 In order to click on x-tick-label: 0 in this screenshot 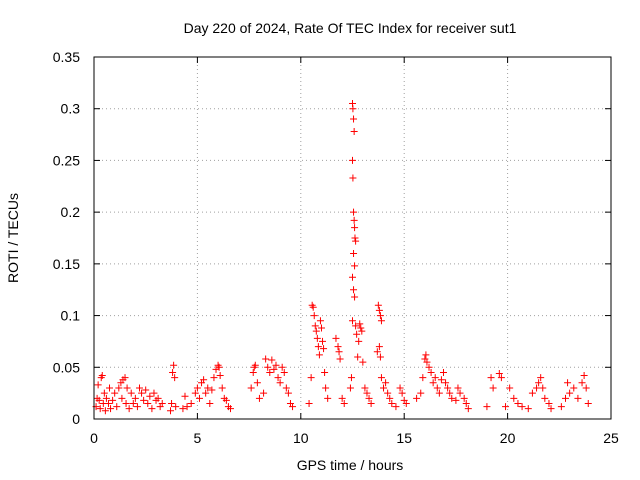, I will do `click(94, 438)`.